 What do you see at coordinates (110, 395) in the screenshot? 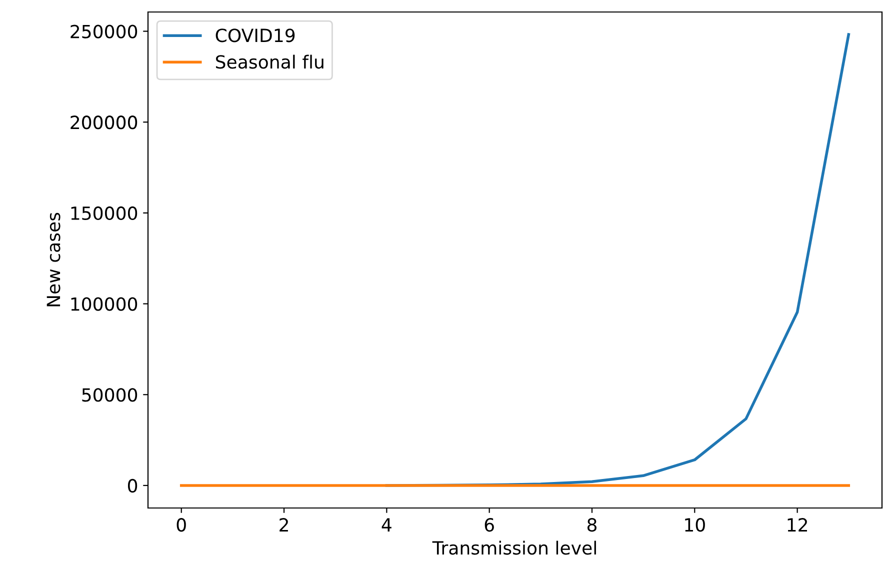
I see `y-tick-label: 50000` at bounding box center [110, 395].